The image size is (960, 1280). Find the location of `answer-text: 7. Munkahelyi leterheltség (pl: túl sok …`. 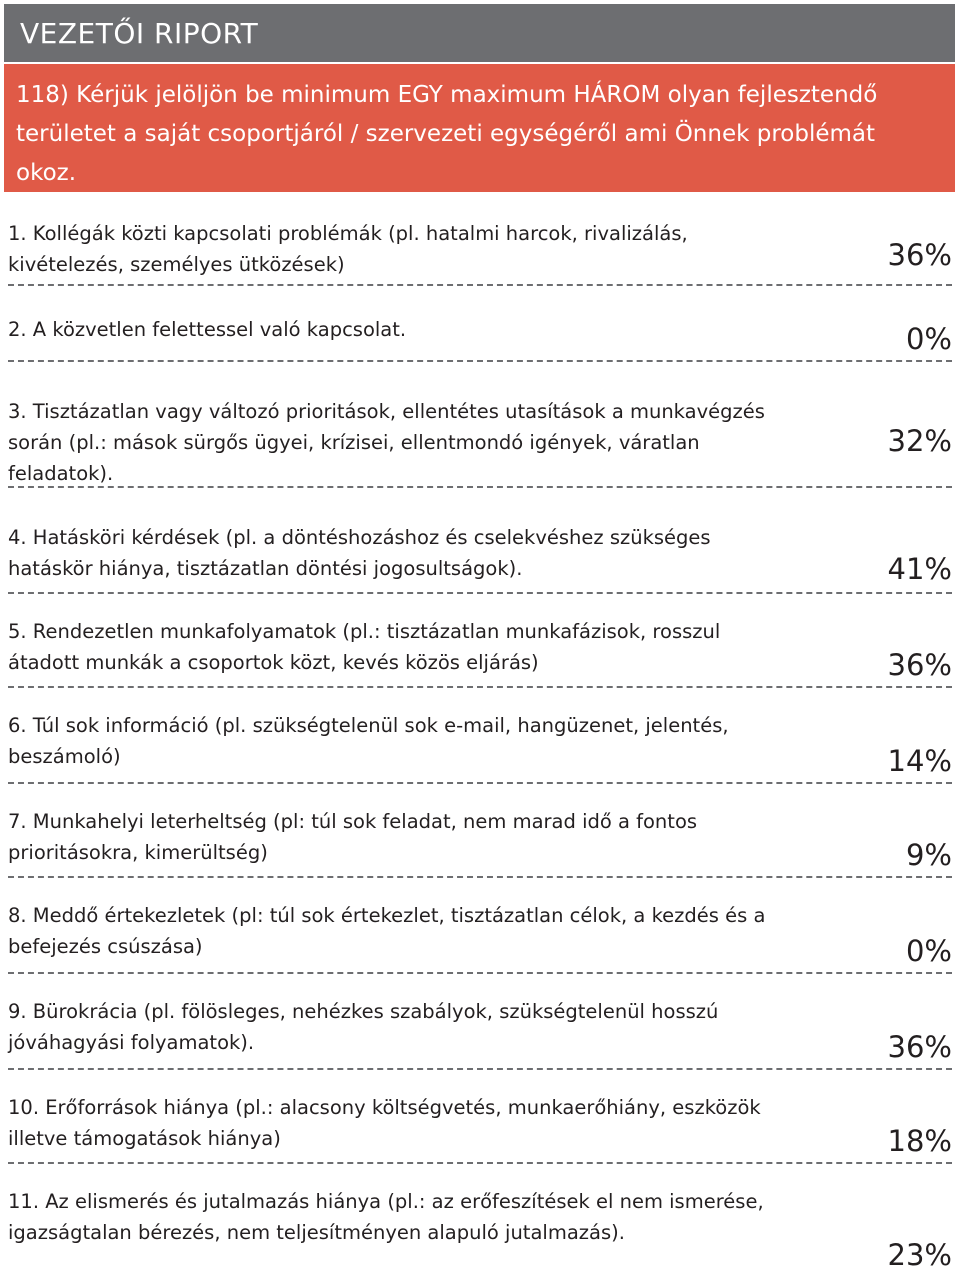

answer-text: 7. Munkahelyi leterheltség (pl: túl sok … is located at coordinates (353, 837).